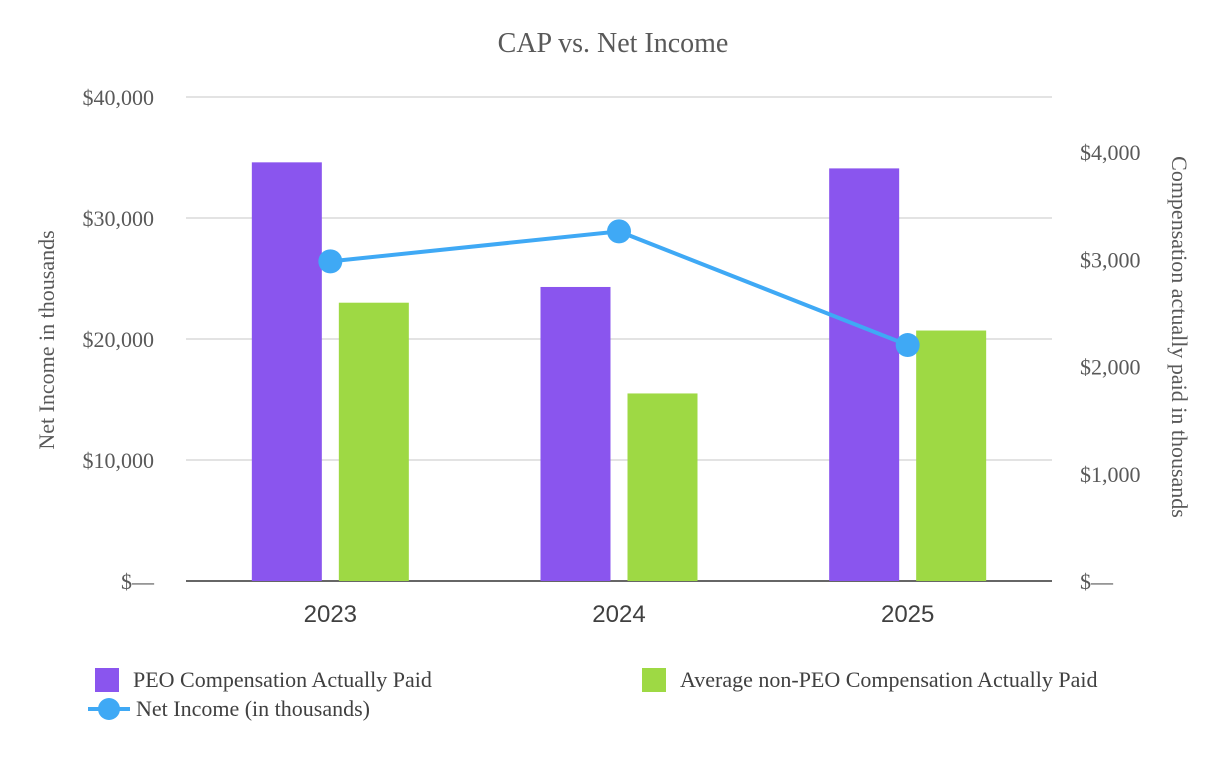 The image size is (1226, 760). Describe the element at coordinates (654, 679) in the screenshot. I see `legend-swatch-non-peo` at that location.